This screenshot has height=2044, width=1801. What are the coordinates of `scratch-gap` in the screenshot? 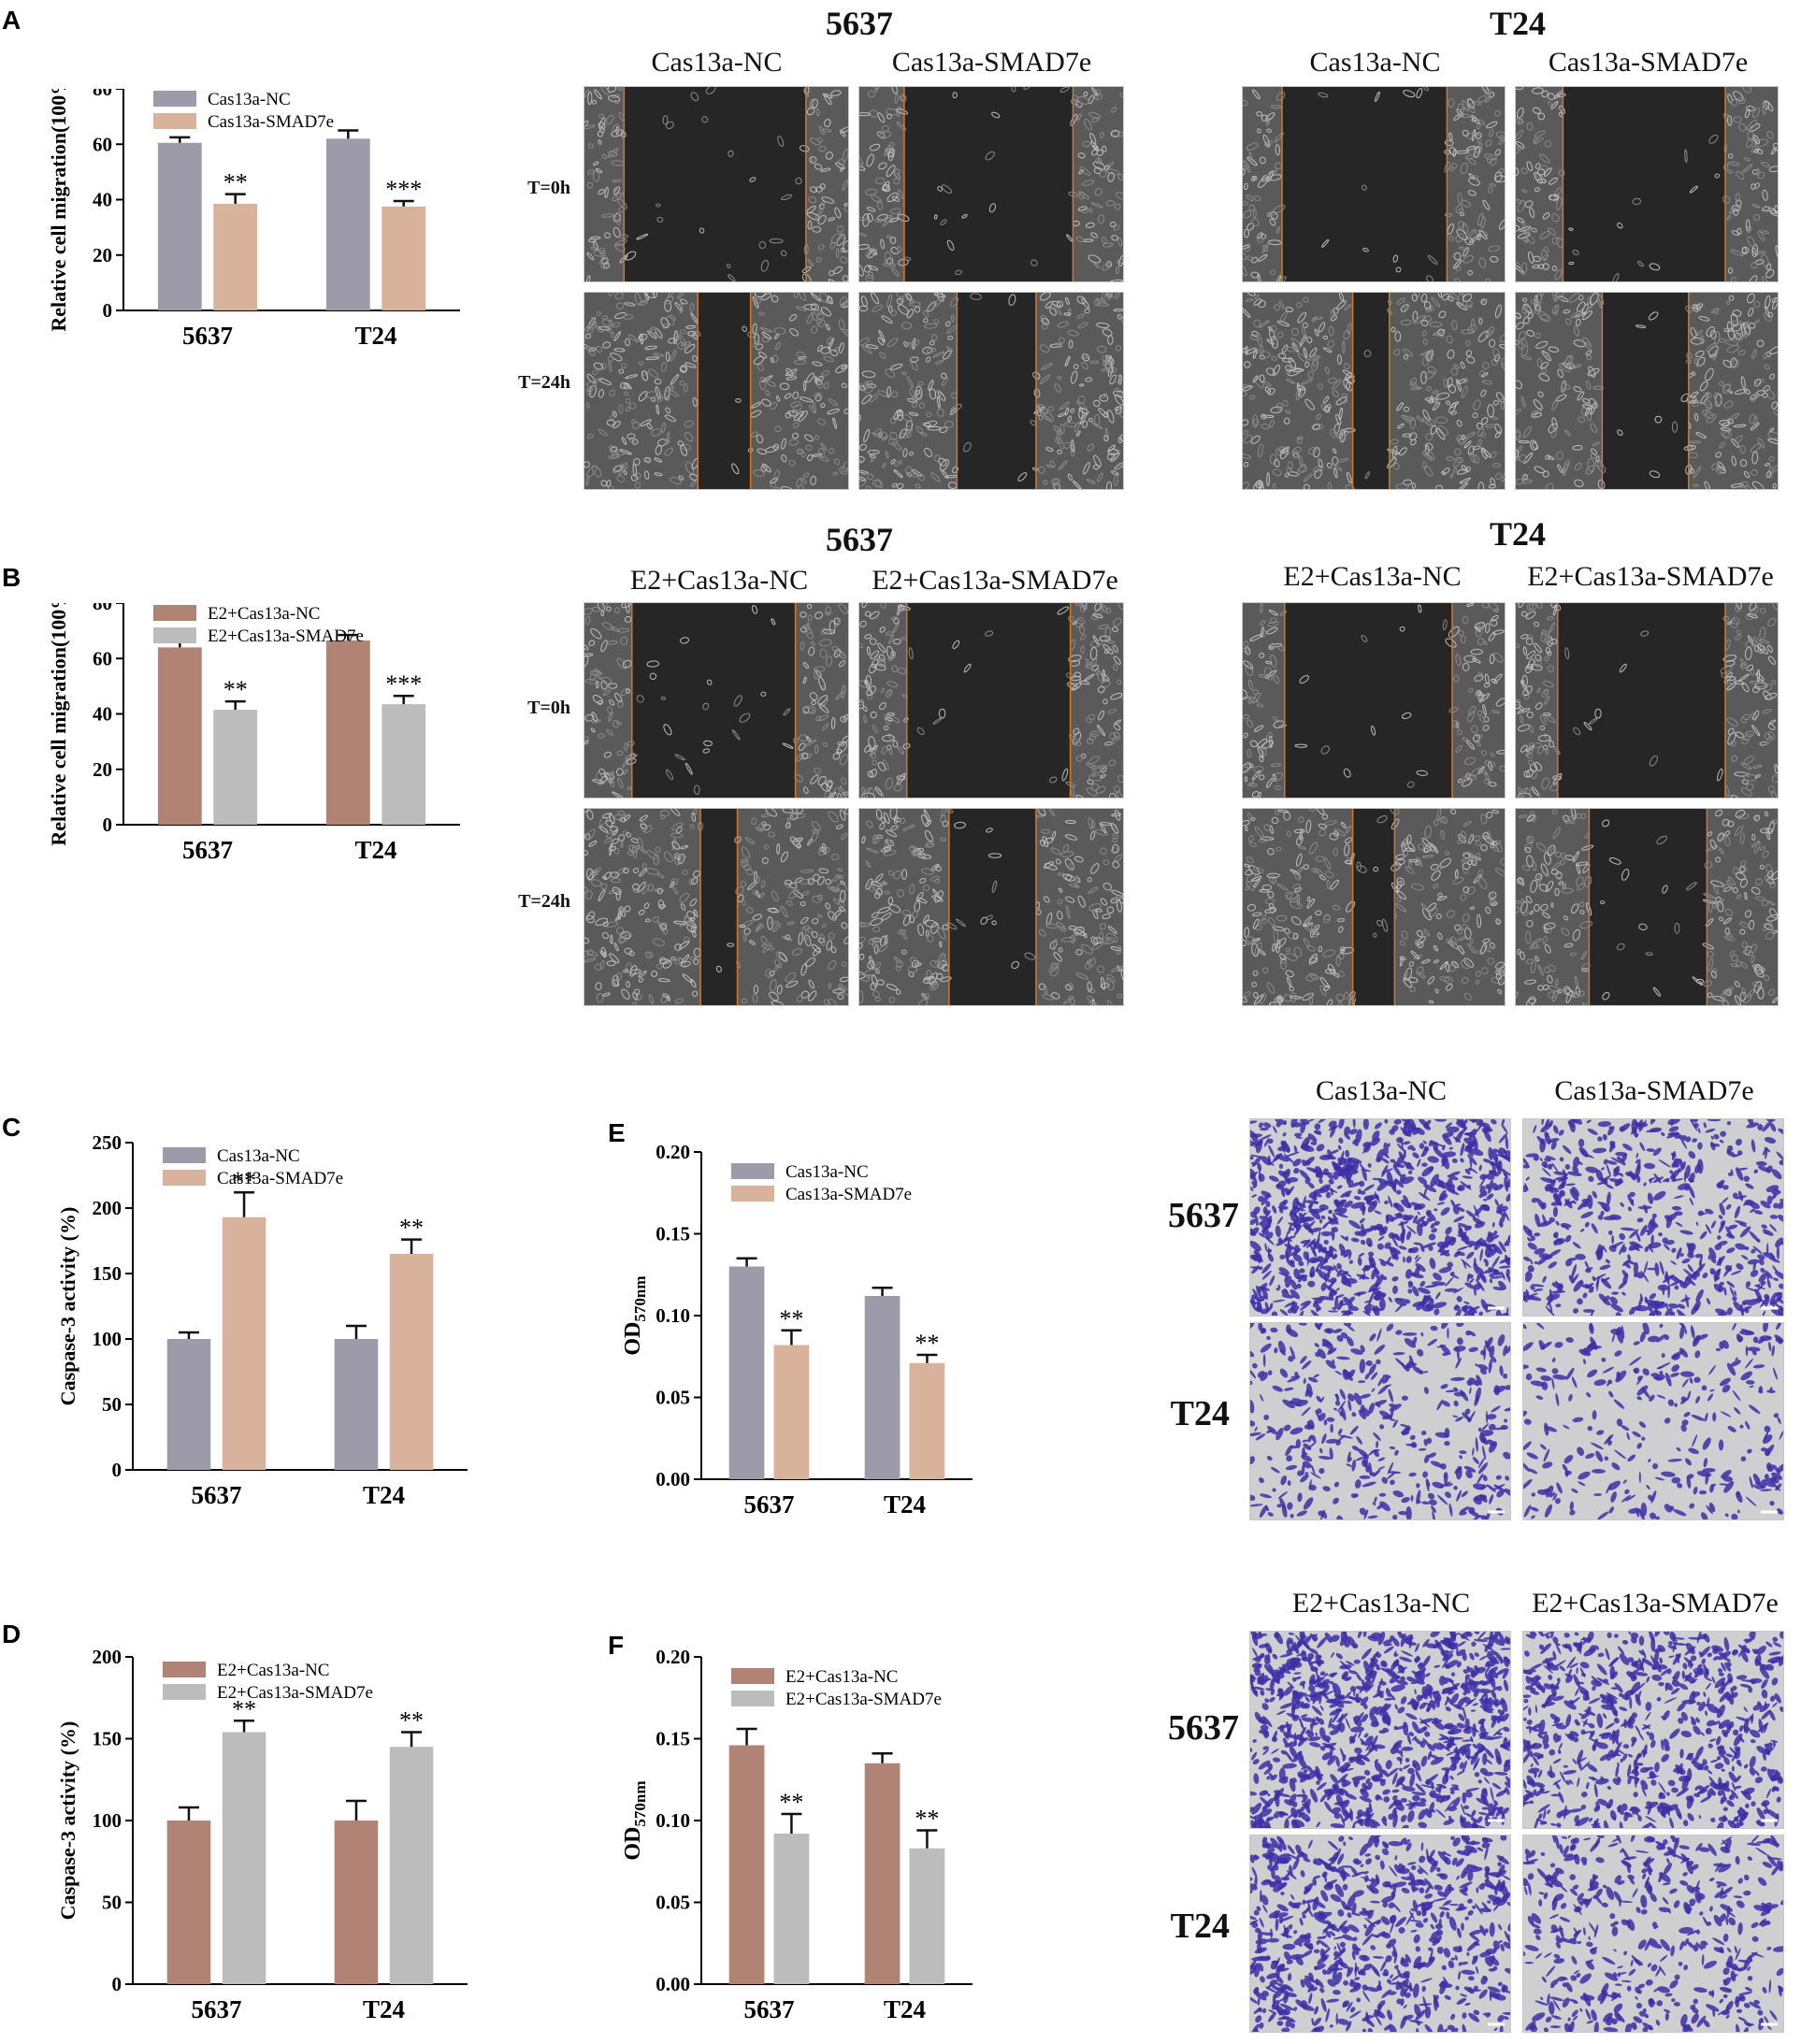 It's located at (1365, 184).